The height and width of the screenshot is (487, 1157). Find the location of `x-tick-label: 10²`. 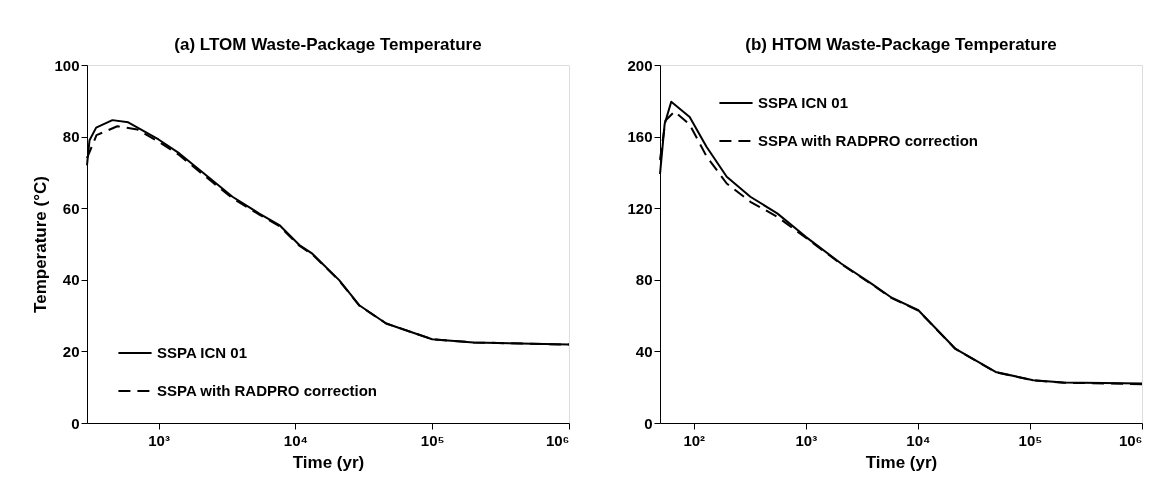

x-tick-label: 10² is located at coordinates (694, 440).